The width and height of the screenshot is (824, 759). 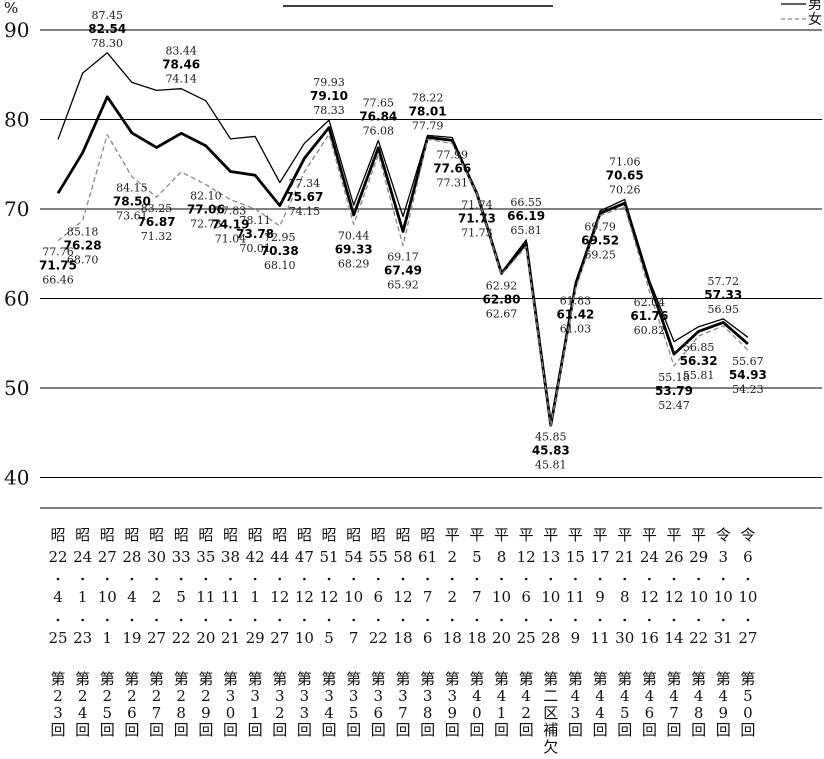 What do you see at coordinates (16, 388) in the screenshot?
I see `y-tick-label-50: 50` at bounding box center [16, 388].